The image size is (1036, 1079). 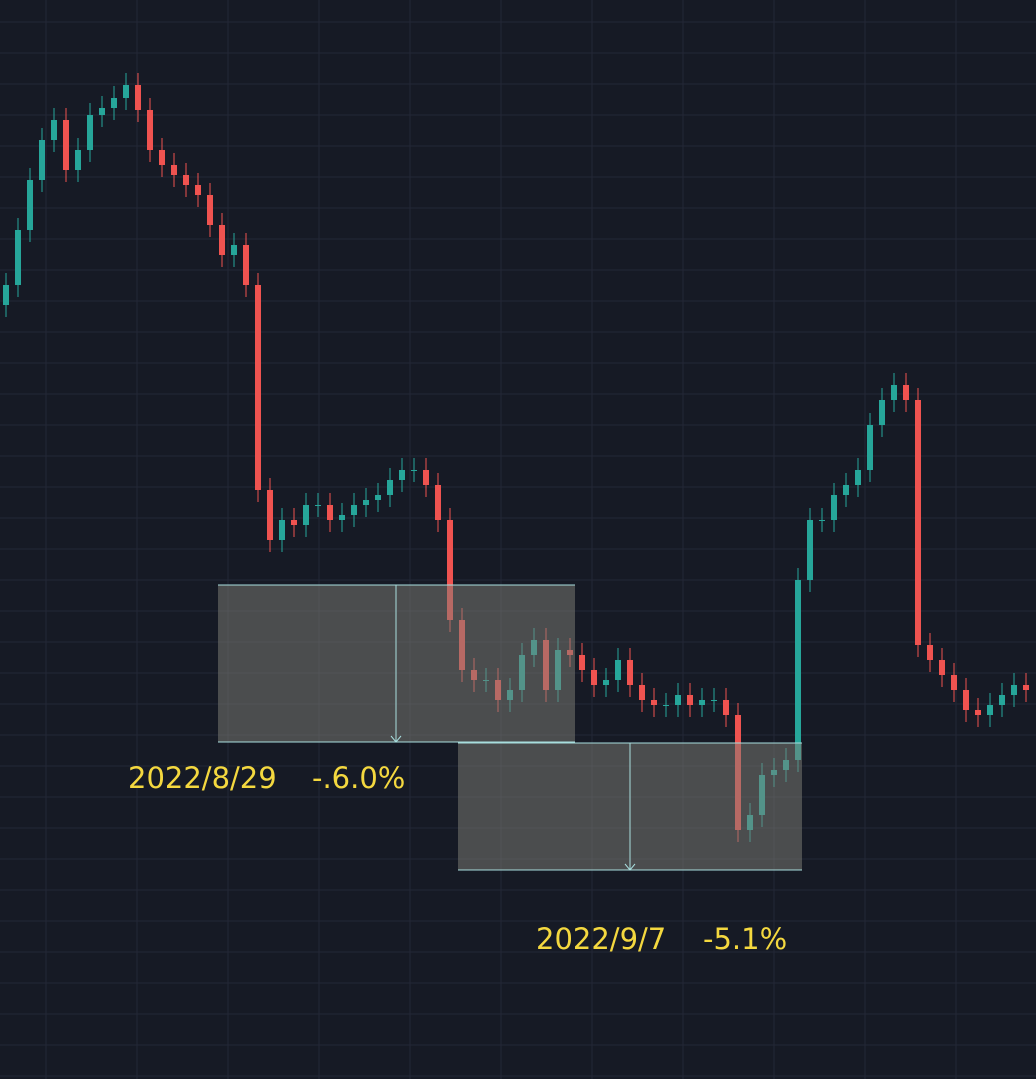 I want to click on annotation-date: 2022/8/29, so click(x=202, y=778).